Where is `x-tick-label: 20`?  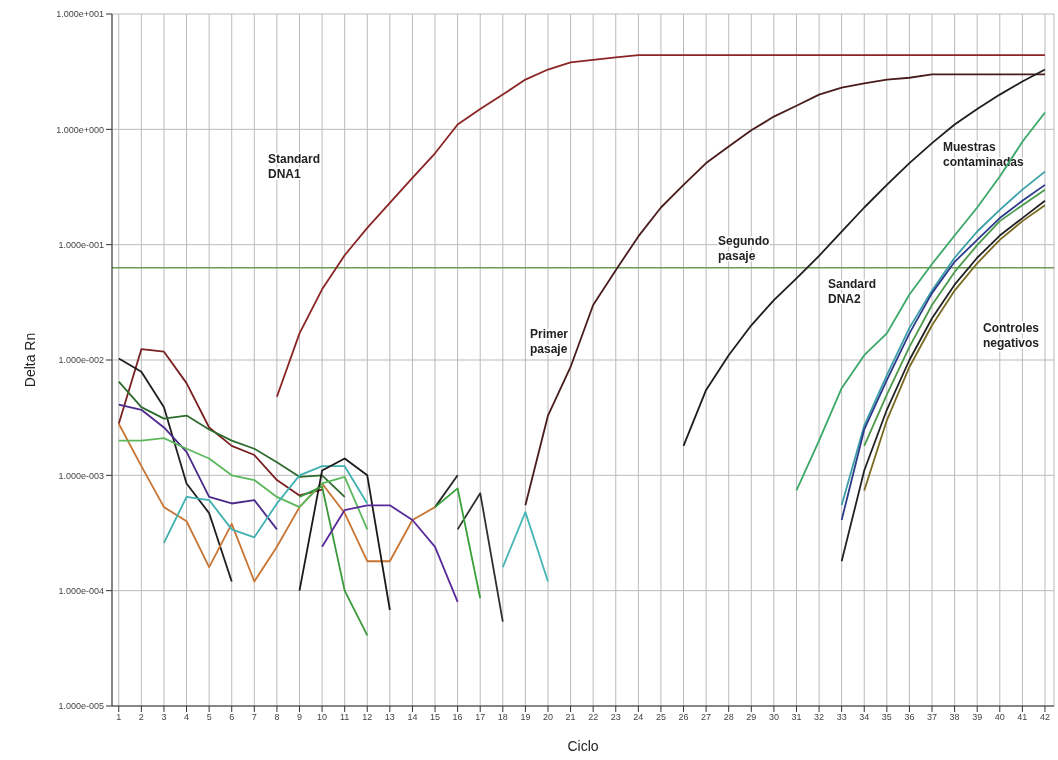 x-tick-label: 20 is located at coordinates (547, 717).